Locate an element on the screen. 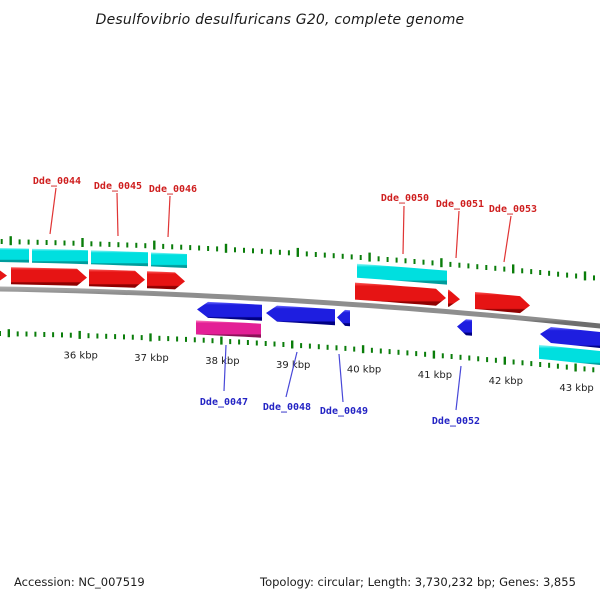 The height and width of the screenshot is (600, 600). gene-label-Dde_0051: Dde_0051 is located at coordinates (460, 204).